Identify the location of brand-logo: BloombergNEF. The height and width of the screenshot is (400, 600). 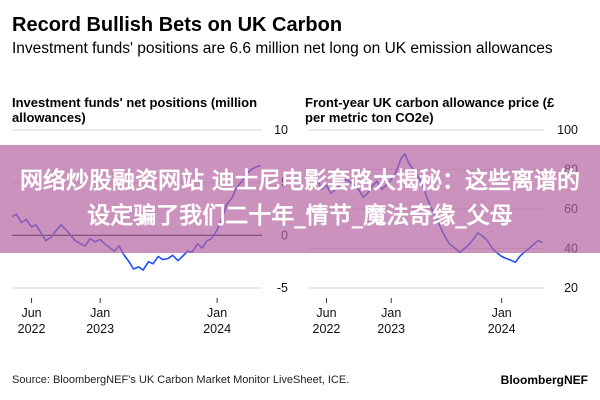
(544, 380).